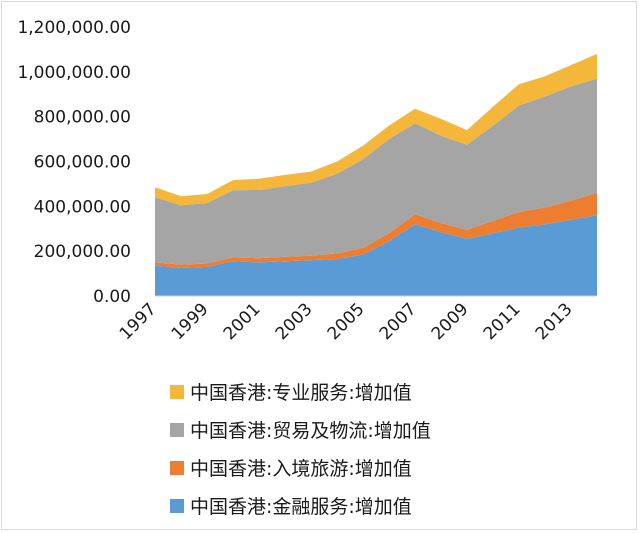  Describe the element at coordinates (301, 507) in the screenshot. I see `legend-label: 中国香港:金融服务:增加值` at that location.